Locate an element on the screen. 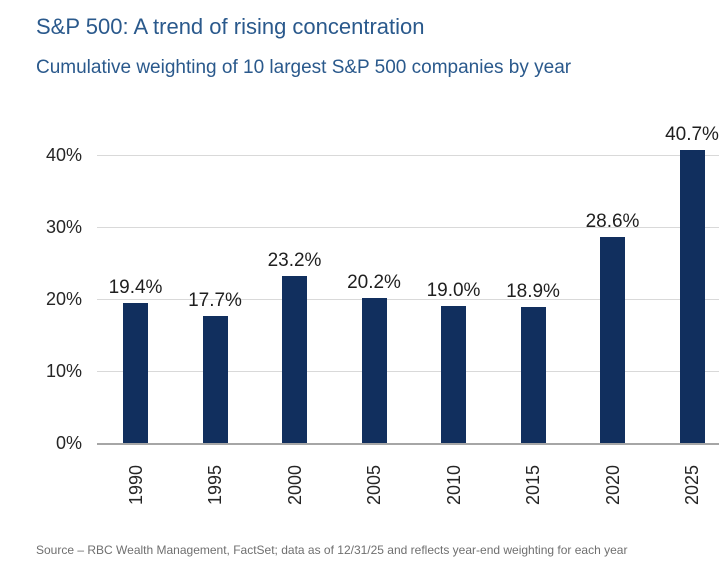  bar-2005 is located at coordinates (374, 370).